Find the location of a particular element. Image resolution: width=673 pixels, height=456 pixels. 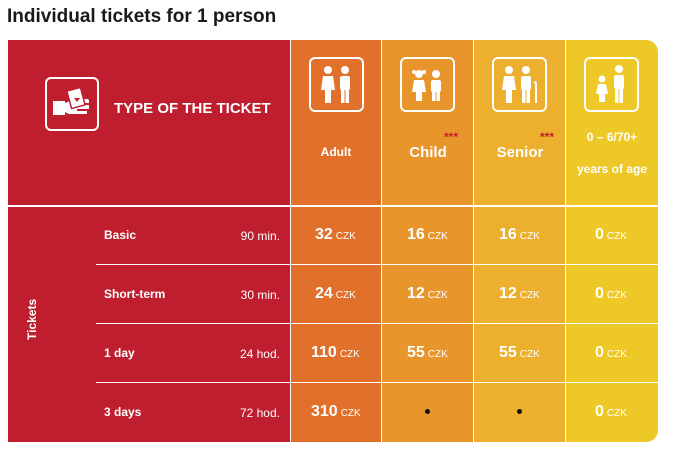

child-column is located at coordinates (428, 241).